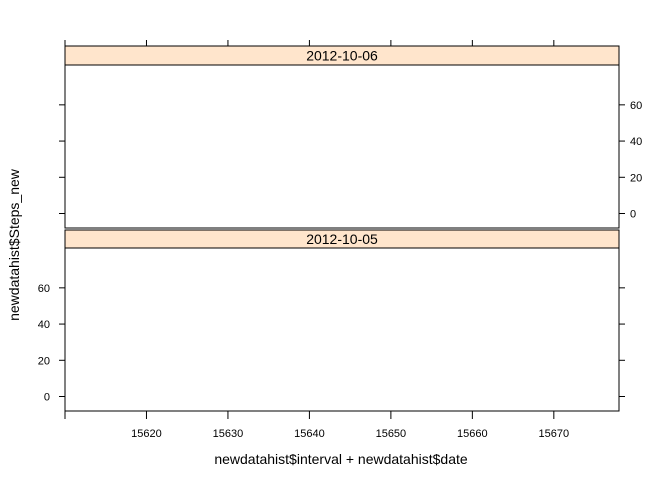  What do you see at coordinates (14, 244) in the screenshot?
I see `y-axis-title: newdatahist$Steps_new` at bounding box center [14, 244].